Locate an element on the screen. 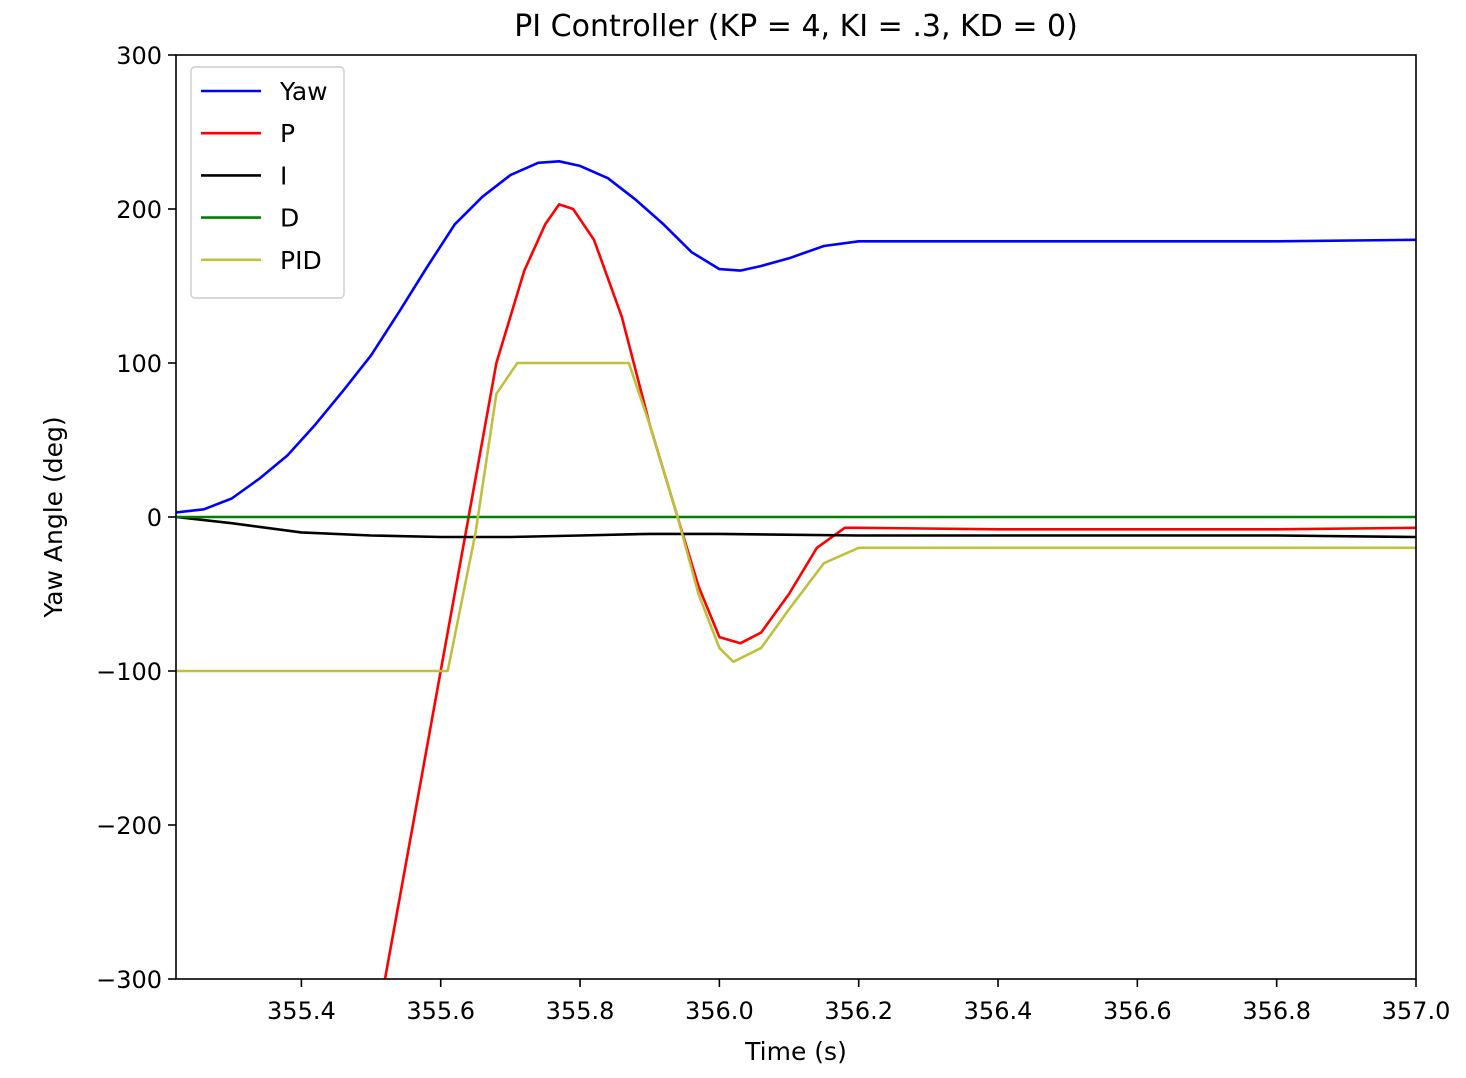 The width and height of the screenshot is (1466, 1078). legend-box is located at coordinates (267, 182).